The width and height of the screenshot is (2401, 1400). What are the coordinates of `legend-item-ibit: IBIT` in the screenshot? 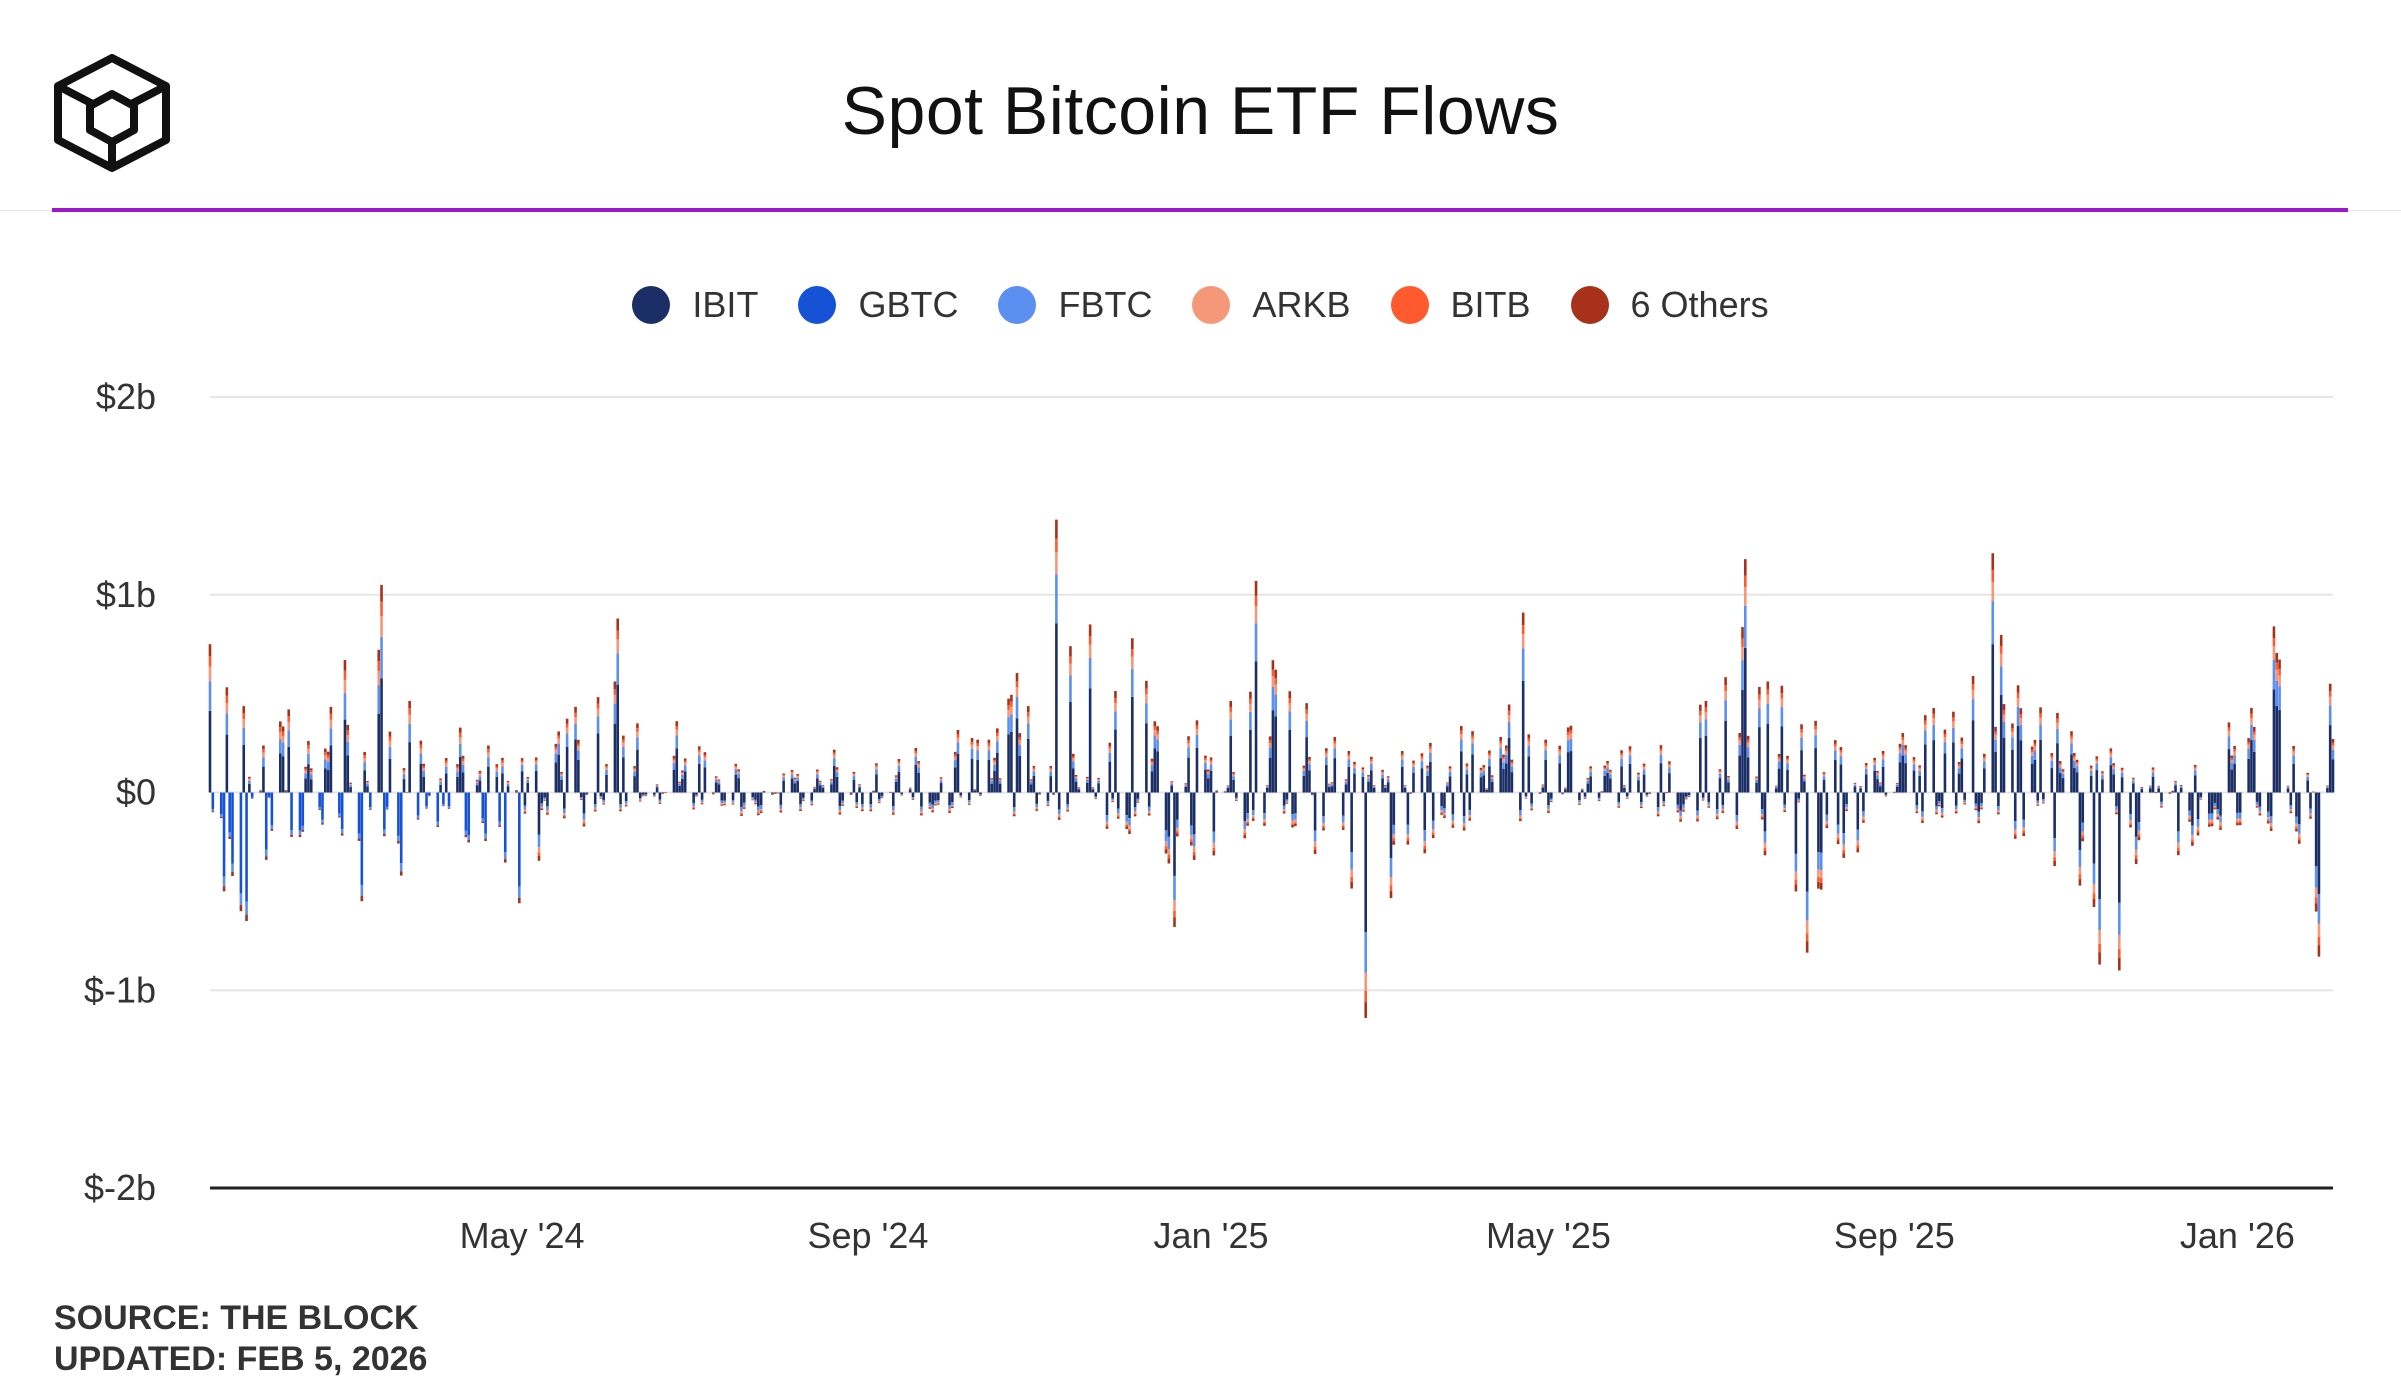 It's located at (695, 305).